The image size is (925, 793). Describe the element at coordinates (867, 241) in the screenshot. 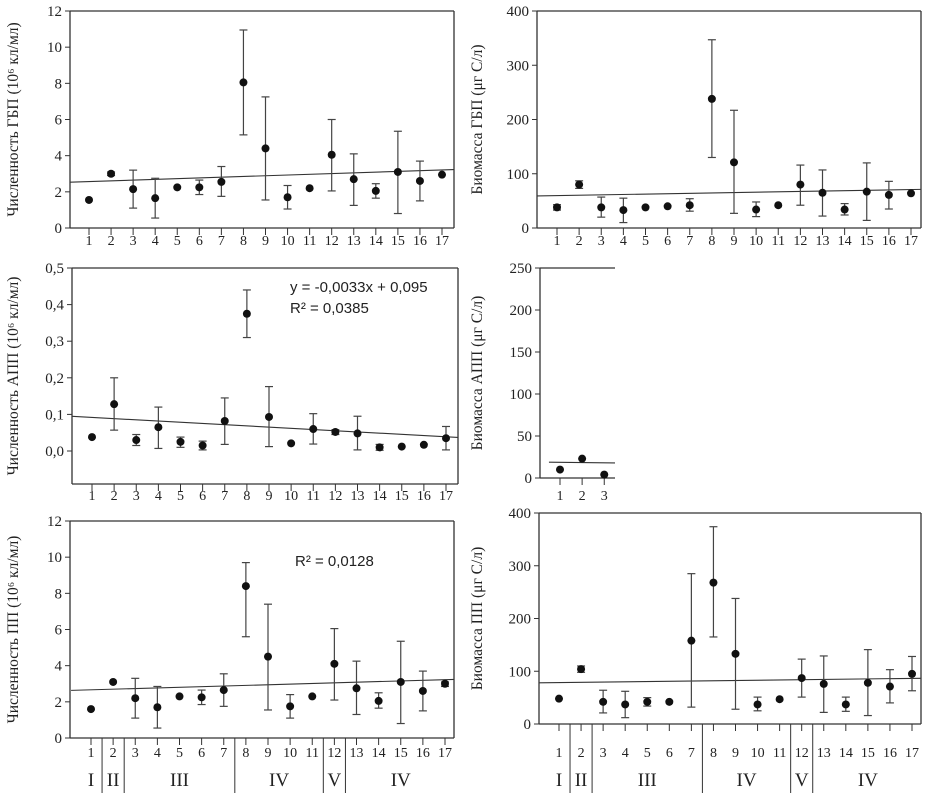

I see `x-tick-label: 15` at that location.